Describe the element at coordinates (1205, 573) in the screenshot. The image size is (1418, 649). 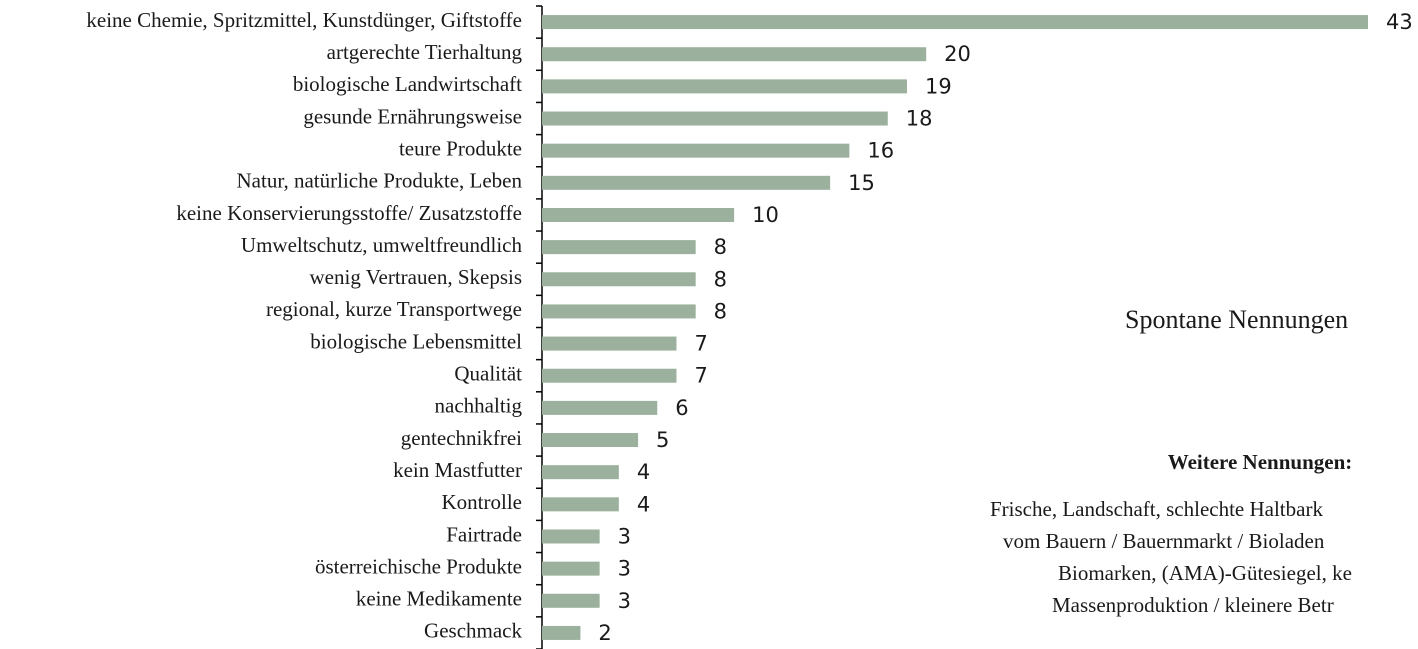
I see `note-line: Biomarken, (AMA)-Gütesiegel, ke` at that location.